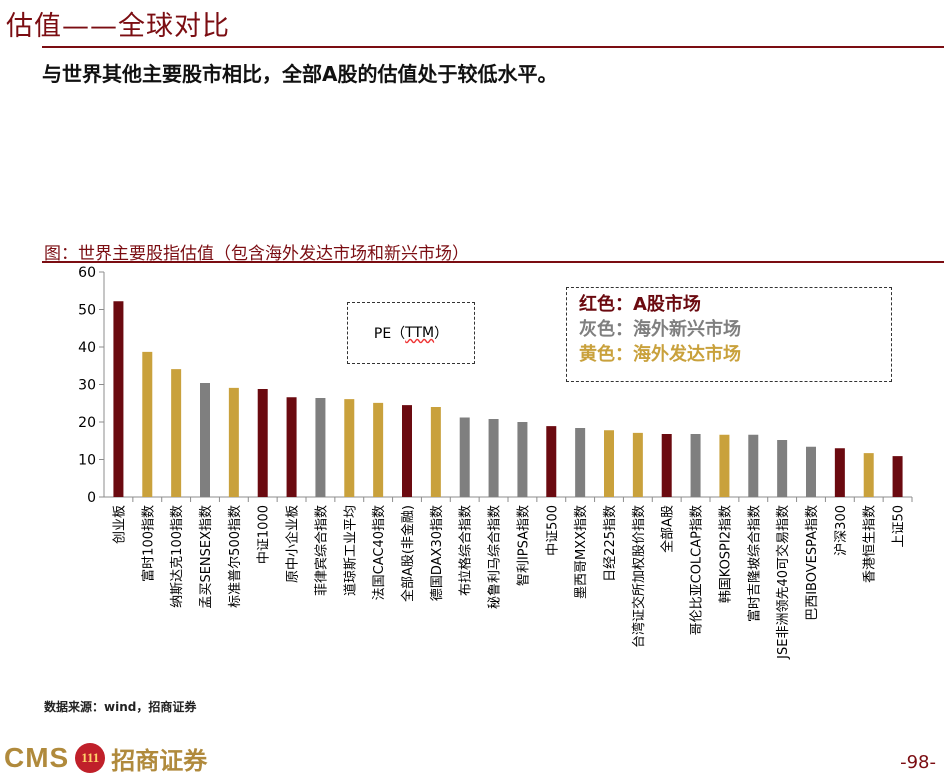 The image size is (944, 778). What do you see at coordinates (493, 47) in the screenshot?
I see `title-divider` at bounding box center [493, 47].